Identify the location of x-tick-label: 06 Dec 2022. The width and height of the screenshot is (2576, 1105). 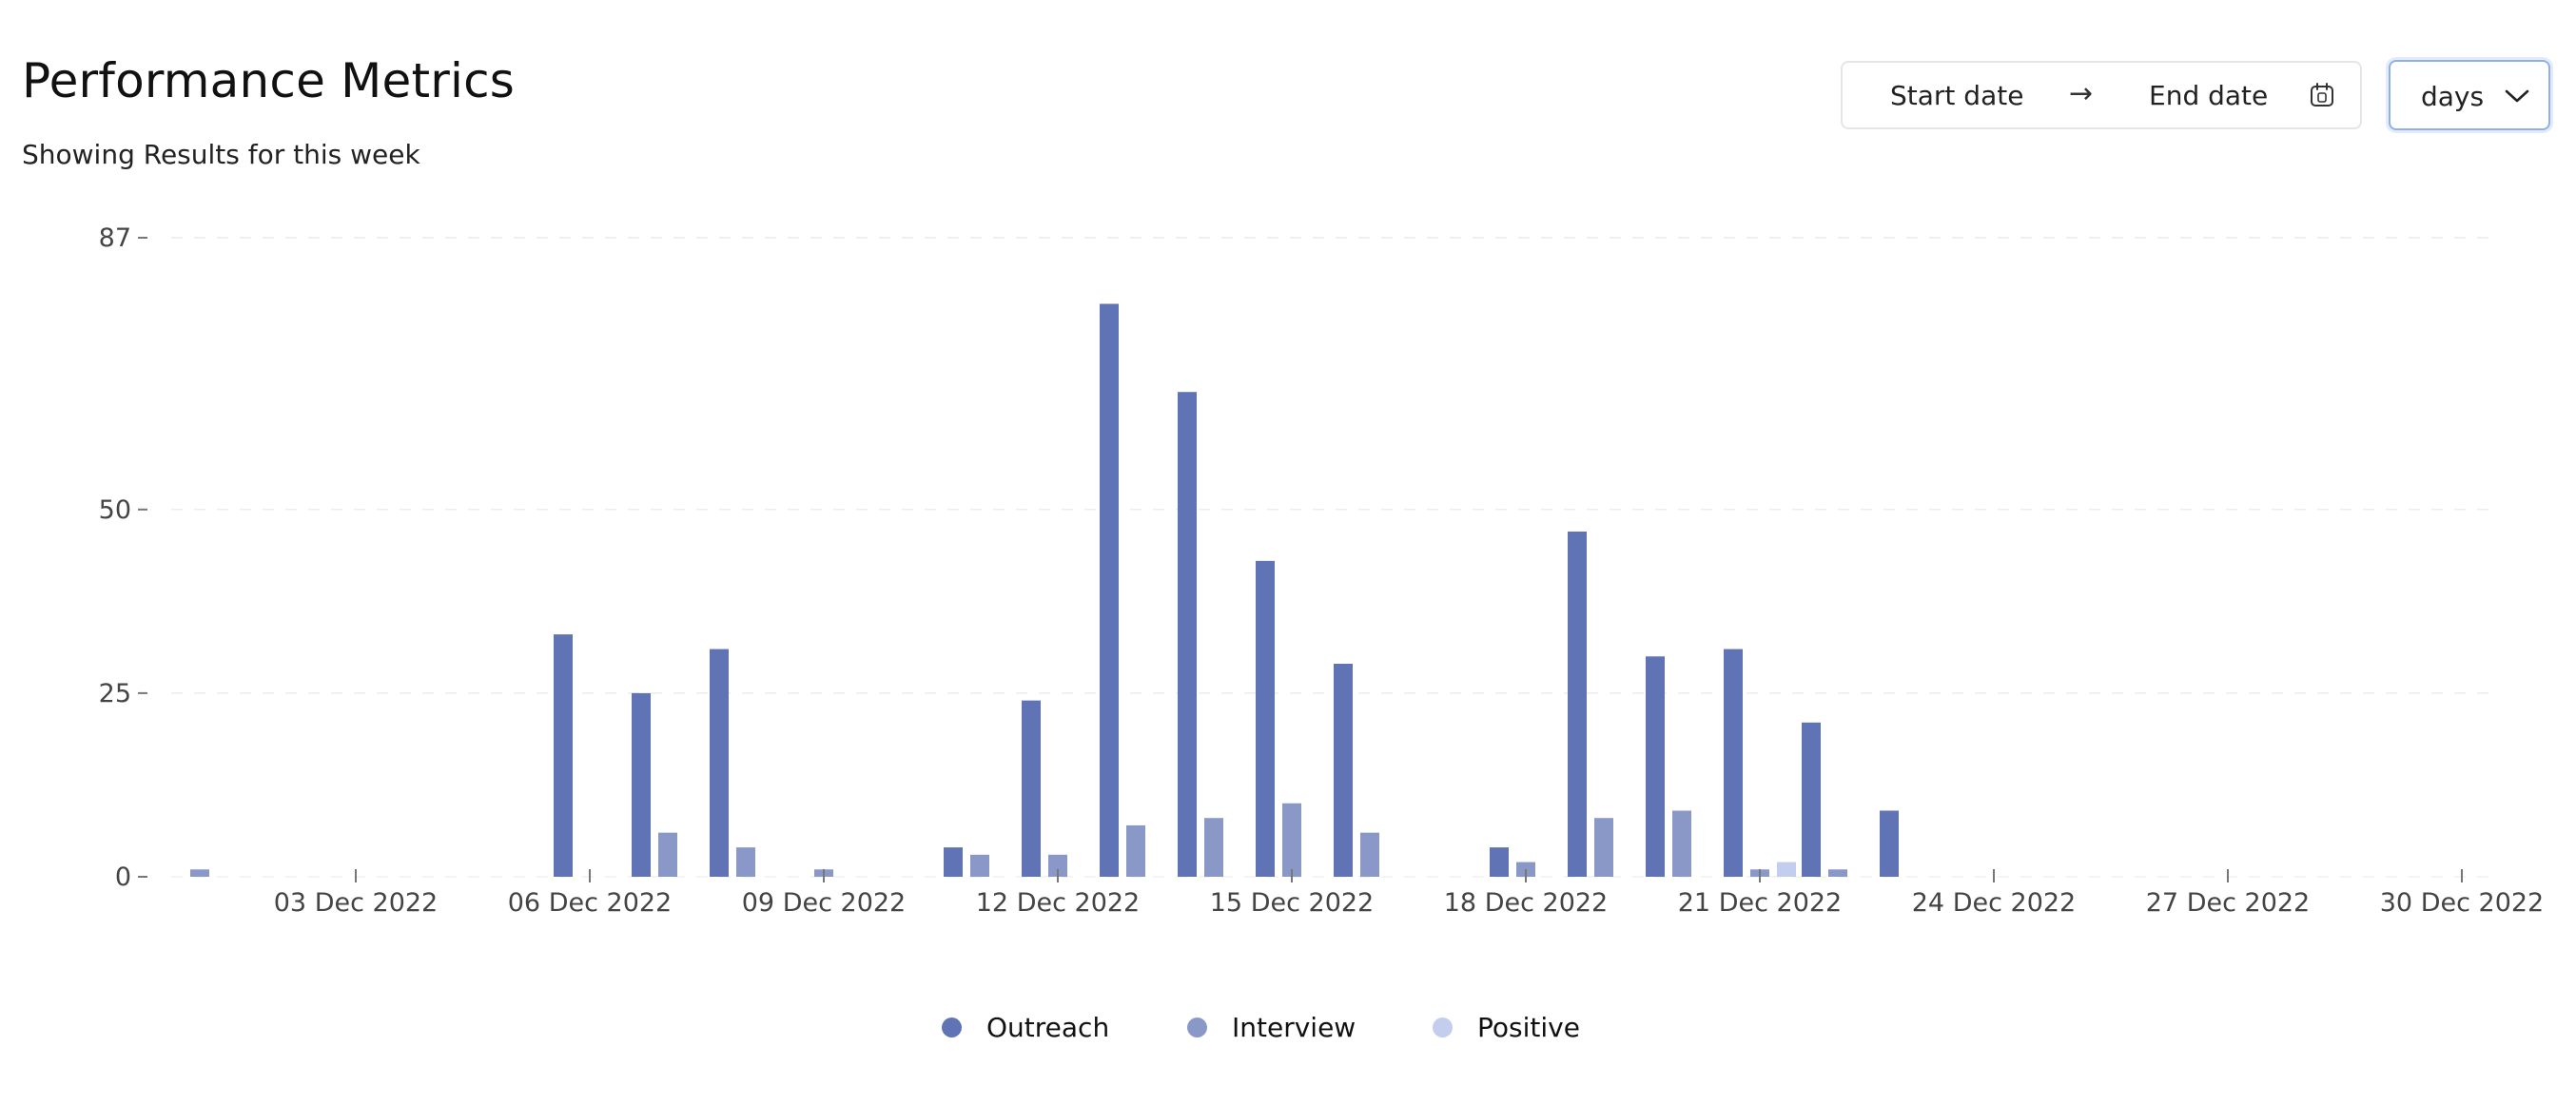
(590, 903).